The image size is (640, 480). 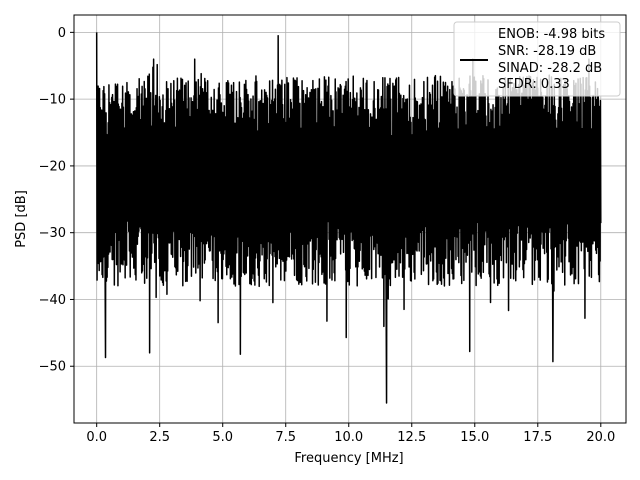 I want to click on legend-entry-sinad: SINAD: -28.2 dB, so click(x=550, y=68).